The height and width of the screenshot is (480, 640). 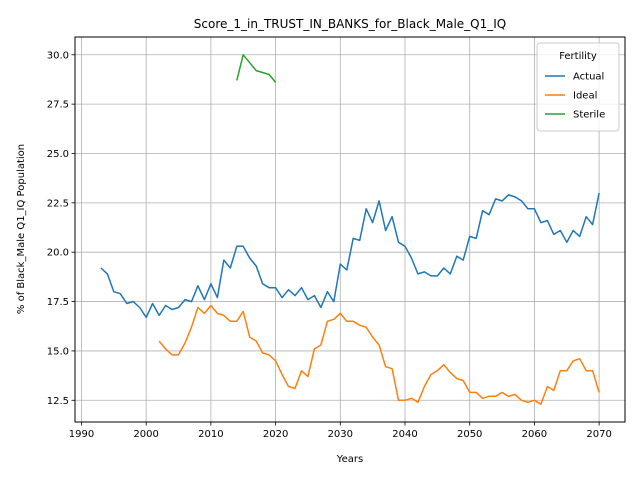 I want to click on x-tick-label: 2010, so click(x=210, y=434).